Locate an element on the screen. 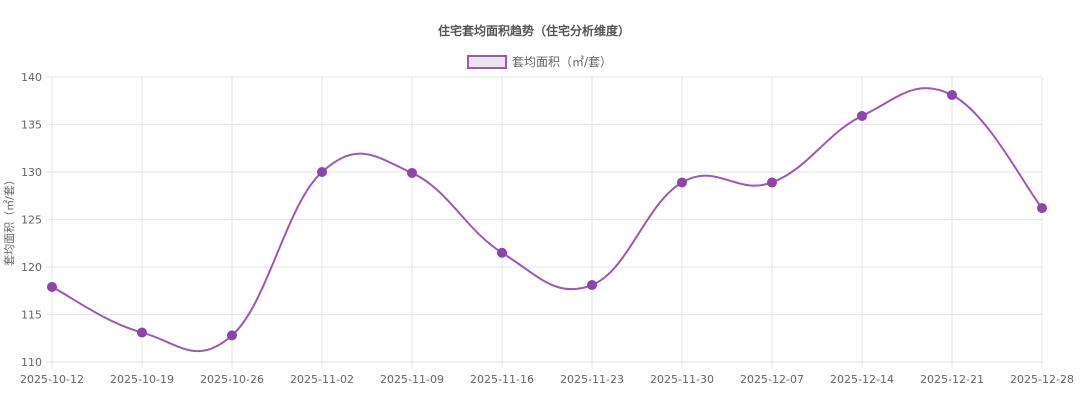  y-tick-label: 135 is located at coordinates (31, 125).